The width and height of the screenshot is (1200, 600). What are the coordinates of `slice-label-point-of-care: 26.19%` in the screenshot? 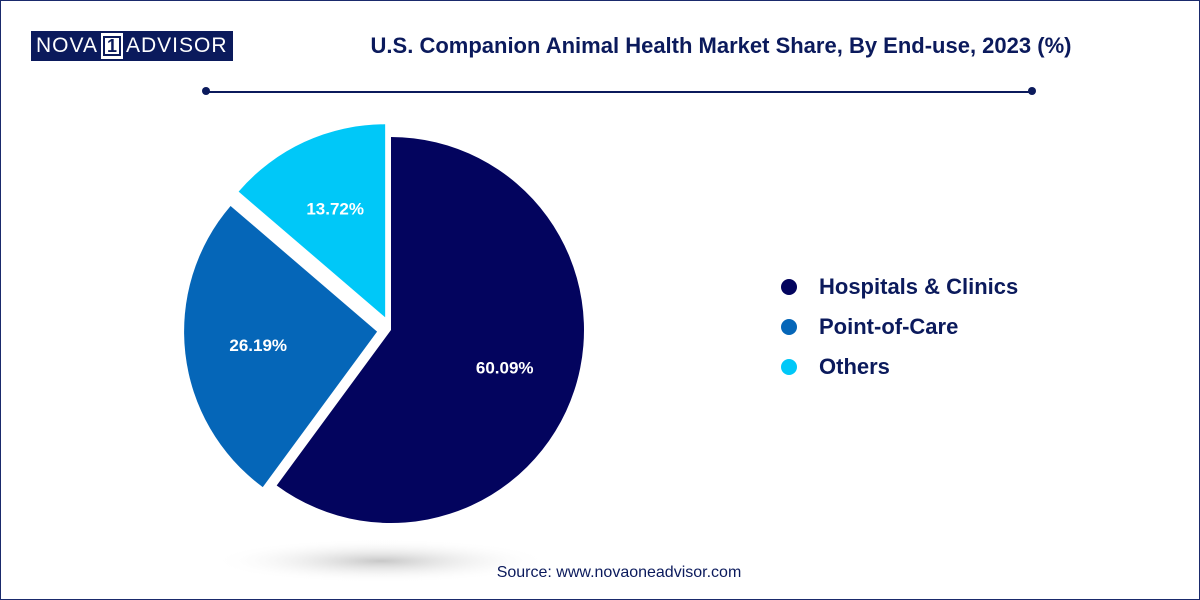 It's located at (258, 345).